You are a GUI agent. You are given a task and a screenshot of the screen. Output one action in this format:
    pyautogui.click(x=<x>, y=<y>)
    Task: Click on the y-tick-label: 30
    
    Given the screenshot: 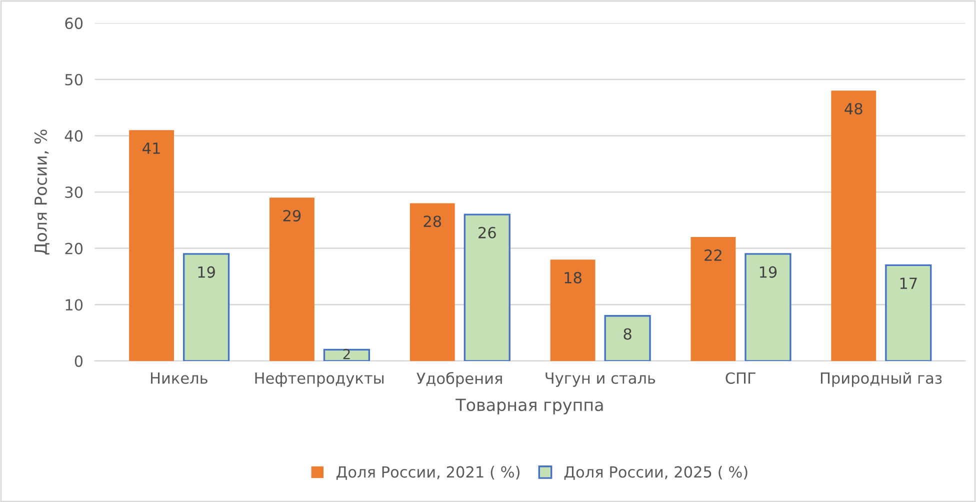 What is the action you would take?
    pyautogui.click(x=74, y=192)
    